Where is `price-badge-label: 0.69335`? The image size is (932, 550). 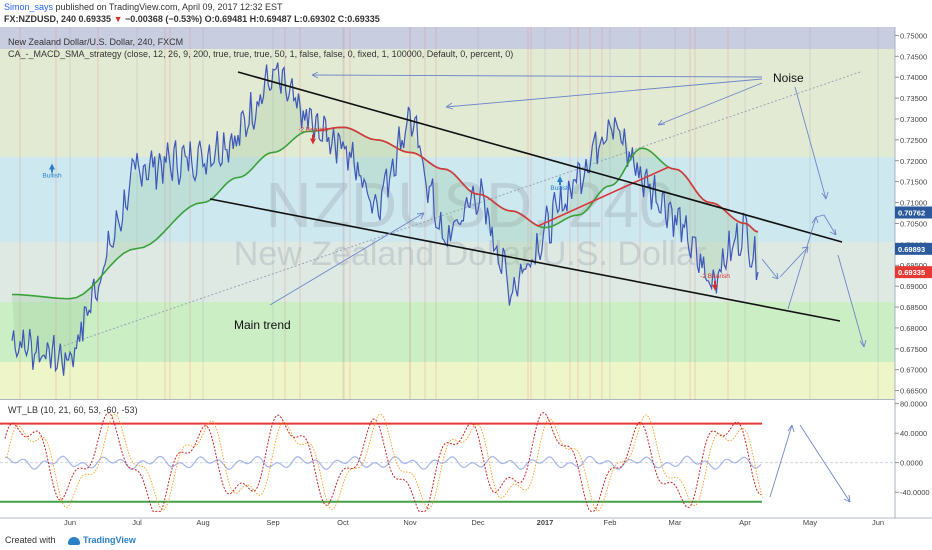
price-badge-label: 0.69335 is located at coordinates (911, 272).